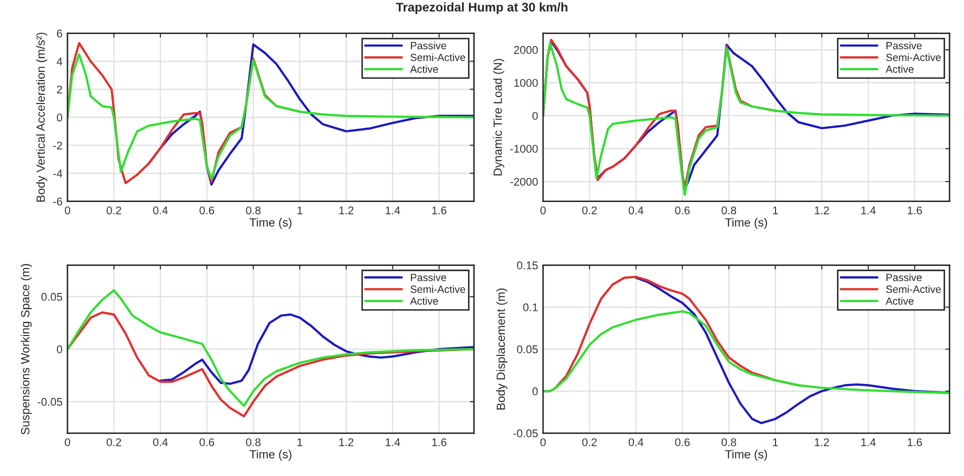 The height and width of the screenshot is (476, 964). What do you see at coordinates (57, 146) in the screenshot?
I see `y-tick-label: -2` at bounding box center [57, 146].